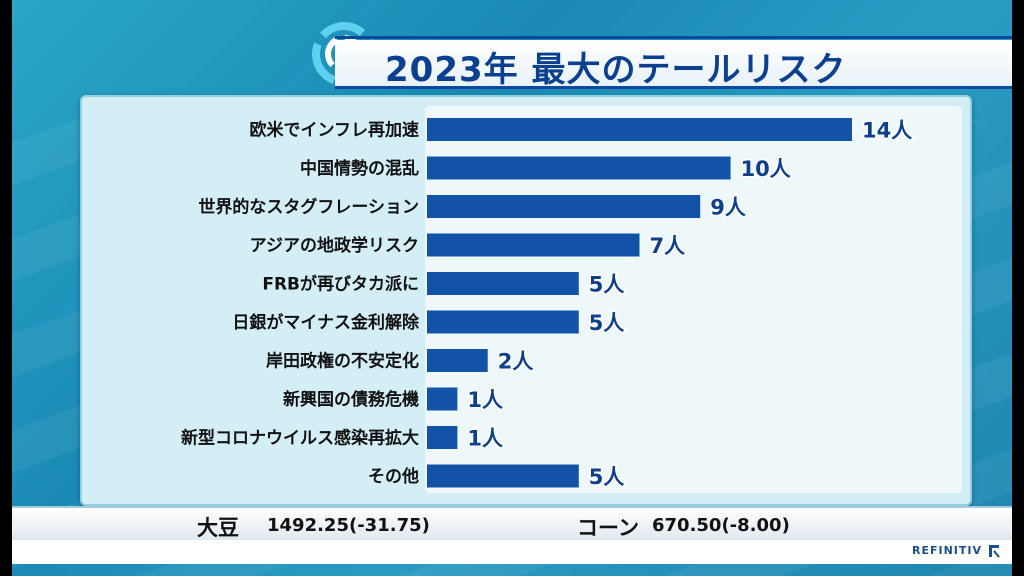 The image size is (1024, 576). I want to click on value-label-2: 9人, so click(728, 208).